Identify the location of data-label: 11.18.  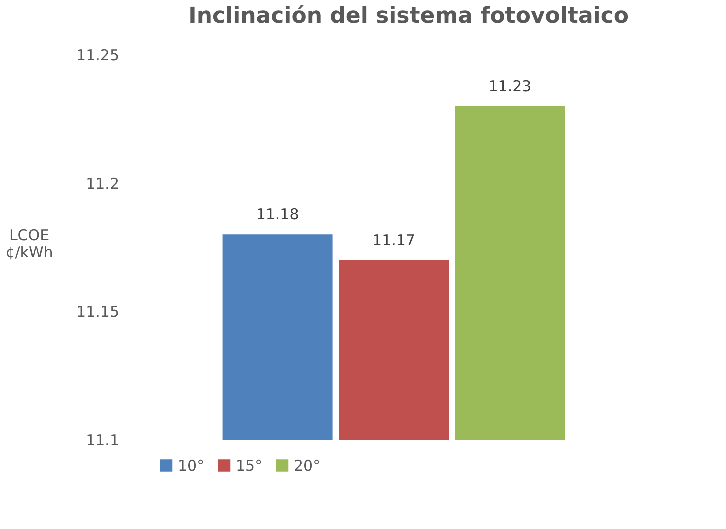
(278, 215).